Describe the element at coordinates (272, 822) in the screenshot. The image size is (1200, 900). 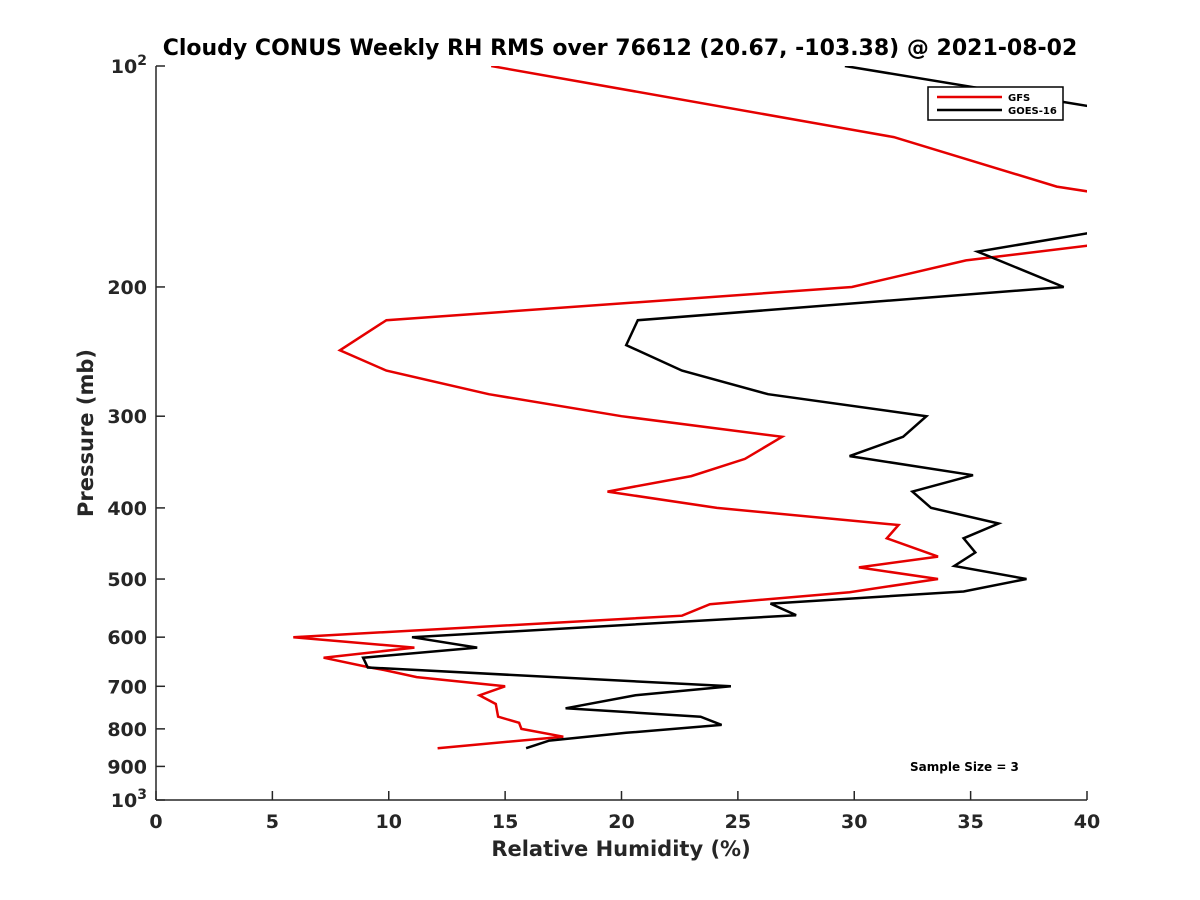
I see `x-tick-label: 5` at that location.